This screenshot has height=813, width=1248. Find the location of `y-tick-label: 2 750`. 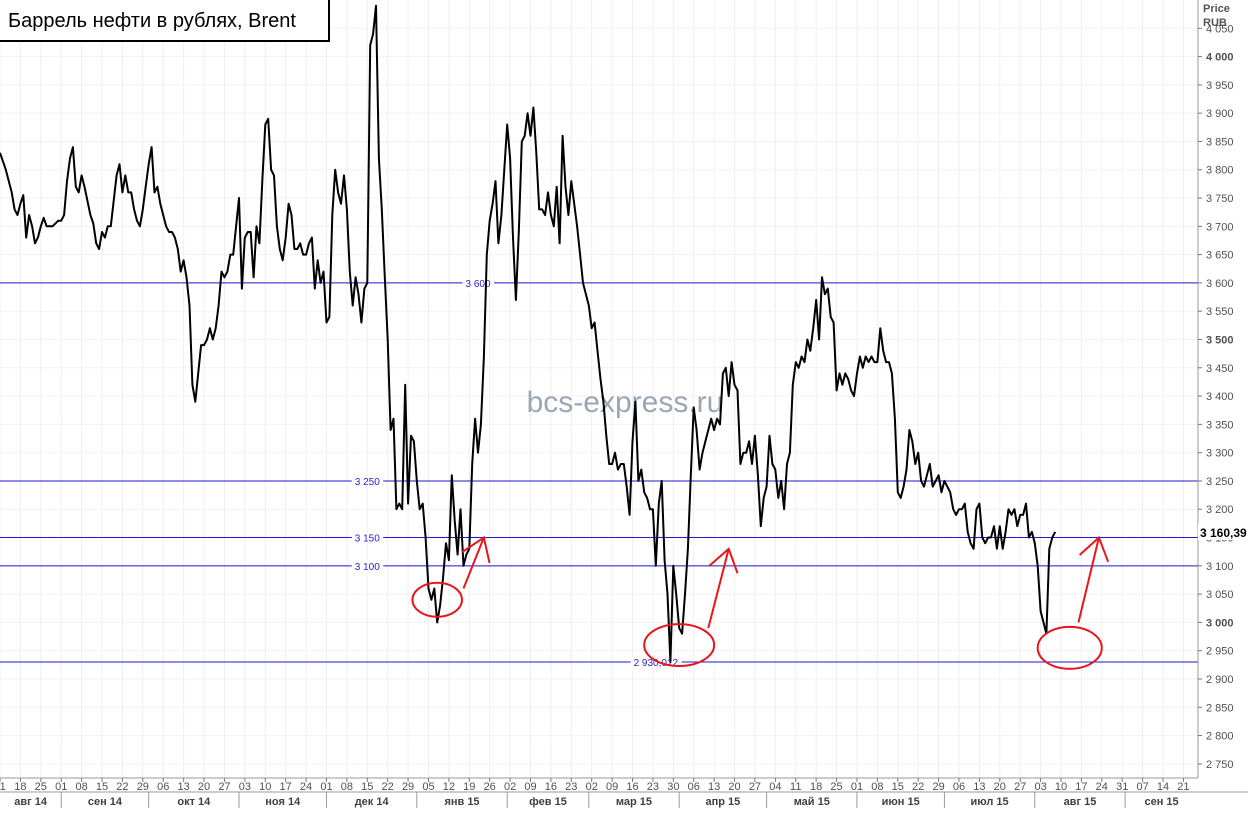

y-tick-label: 2 750 is located at coordinates (1220, 765).